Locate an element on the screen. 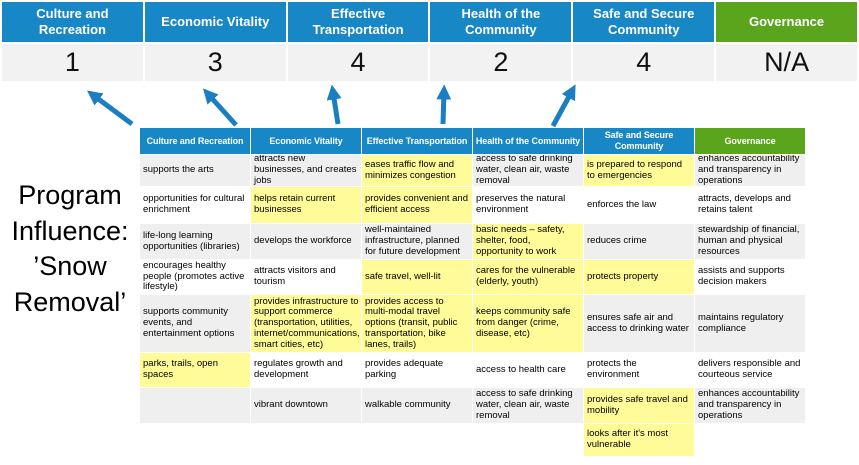 This screenshot has height=465, width=859. matrix-cell-r4-c5: protects property is located at coordinates (639, 277).